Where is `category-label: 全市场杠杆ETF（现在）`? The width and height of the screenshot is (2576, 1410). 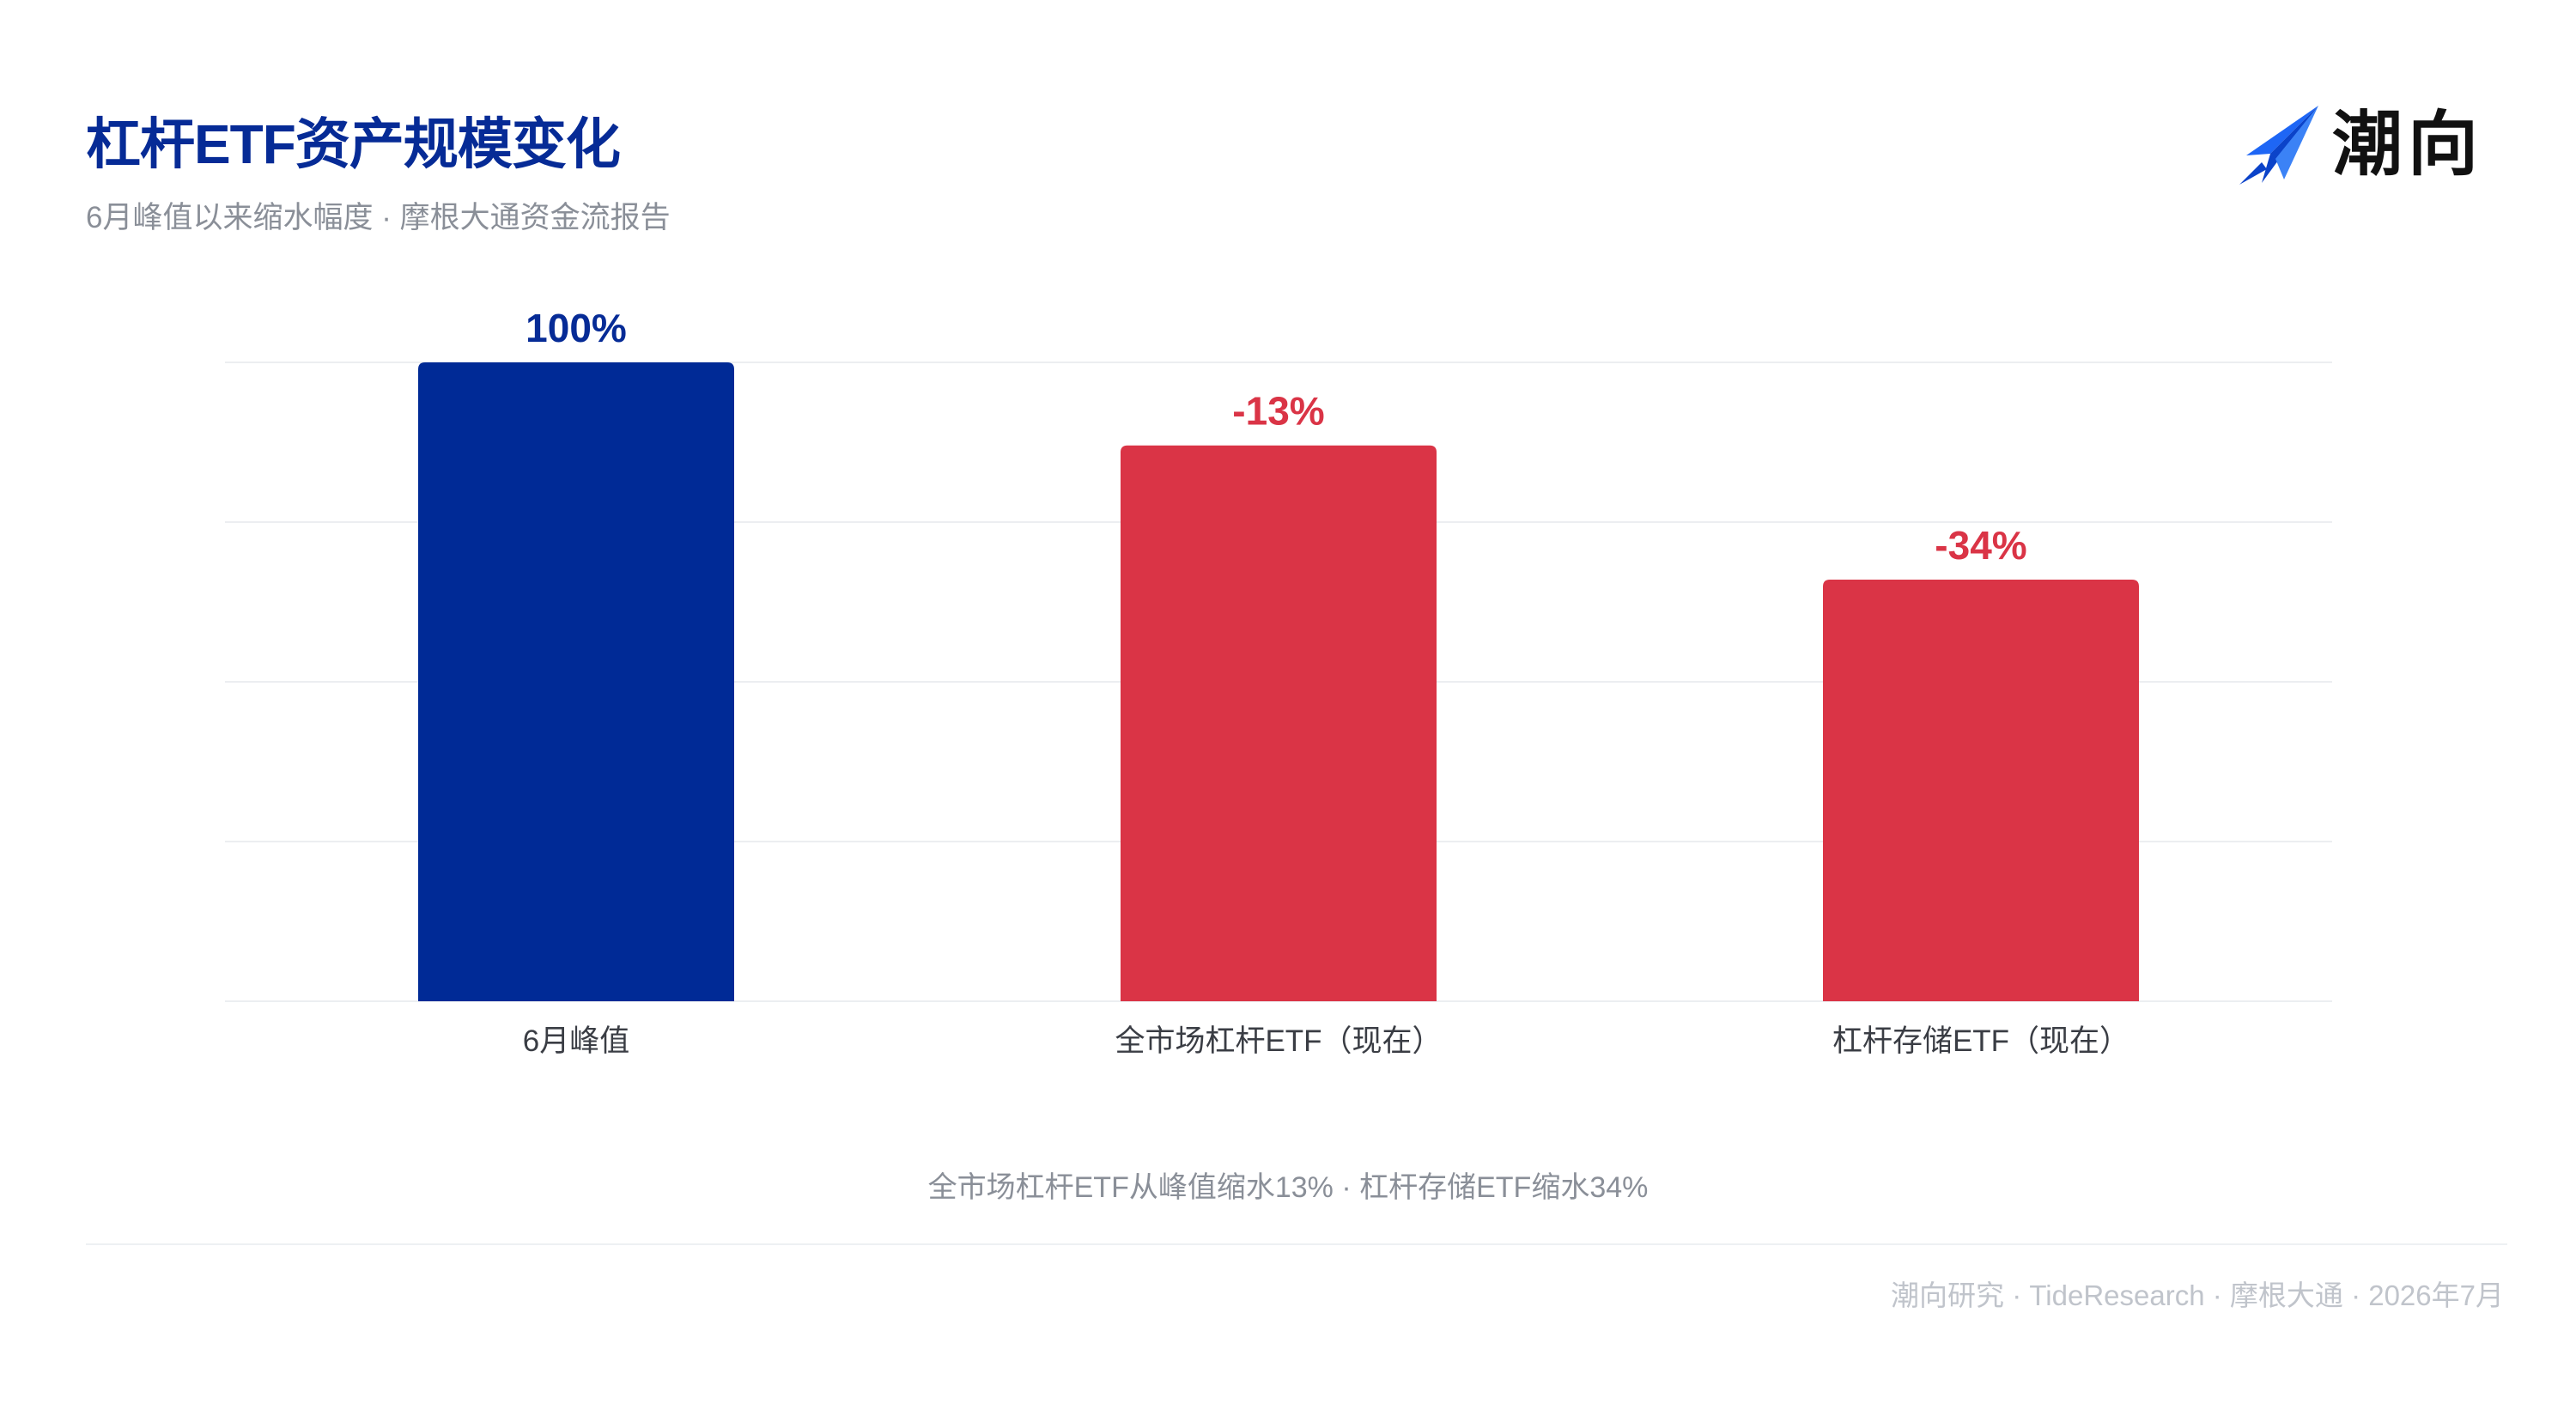 category-label: 全市场杠杆ETF（现在） is located at coordinates (1279, 1041).